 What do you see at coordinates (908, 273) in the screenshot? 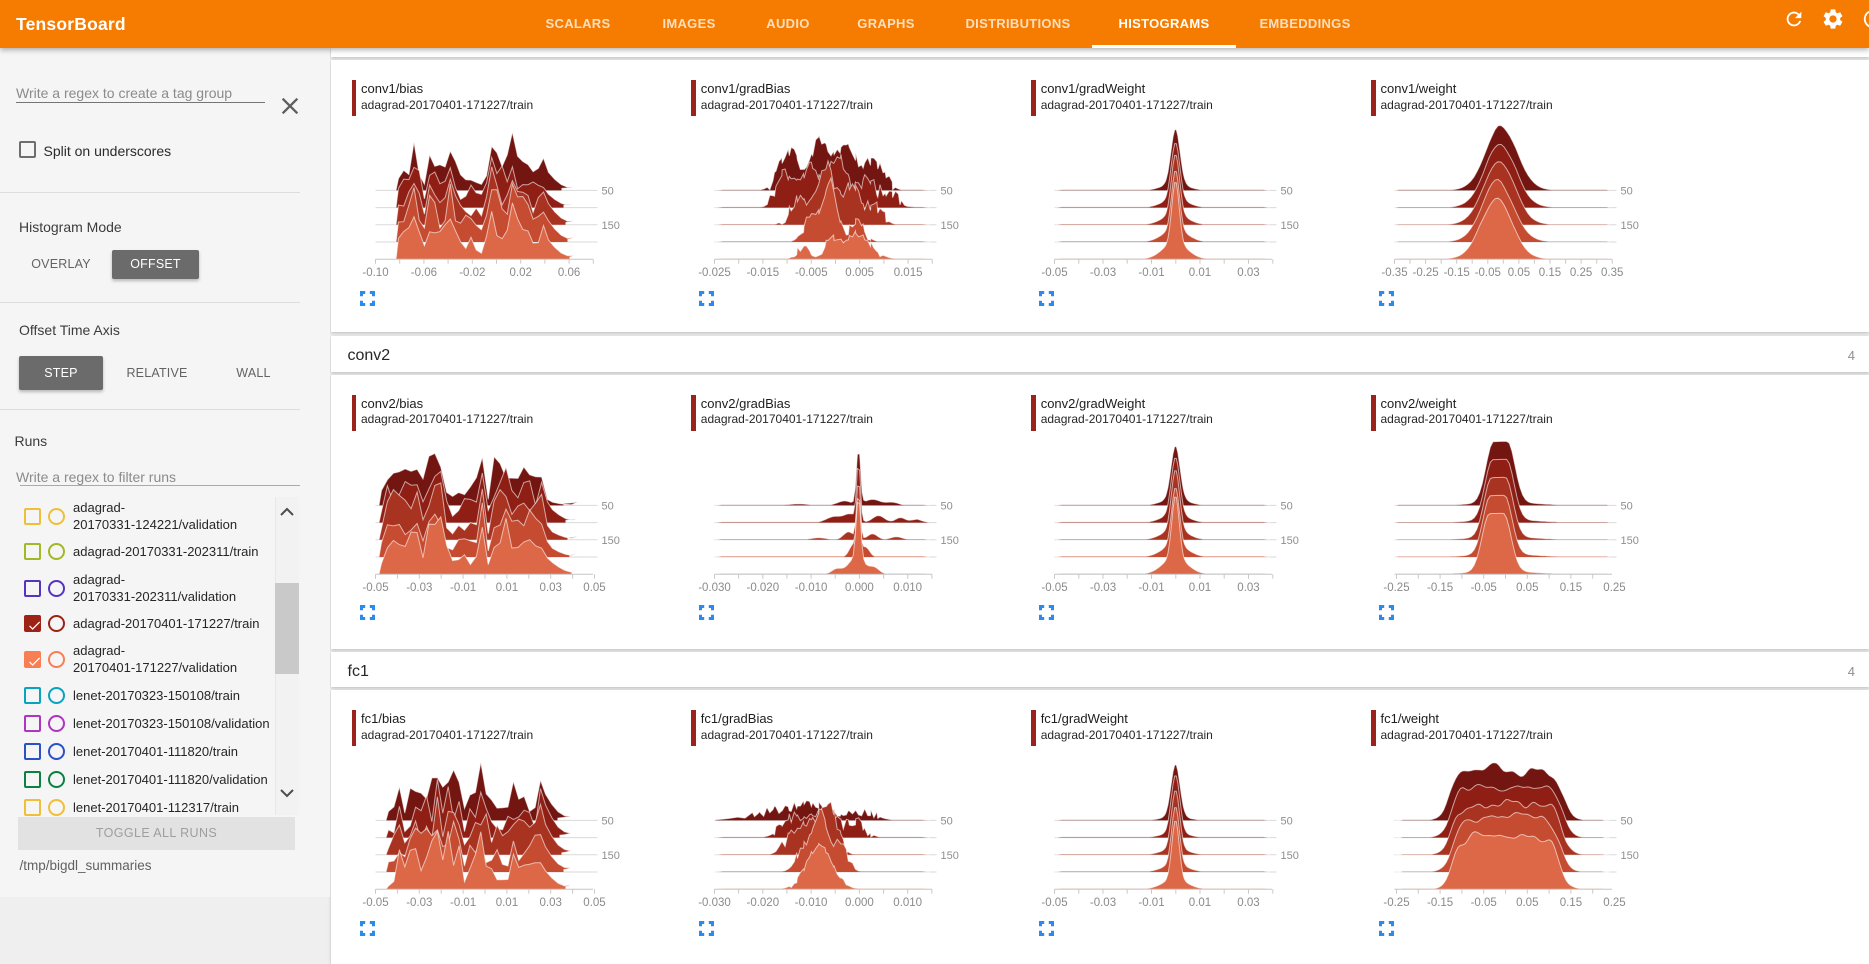
I see `svg-text: 0.015` at bounding box center [908, 273].